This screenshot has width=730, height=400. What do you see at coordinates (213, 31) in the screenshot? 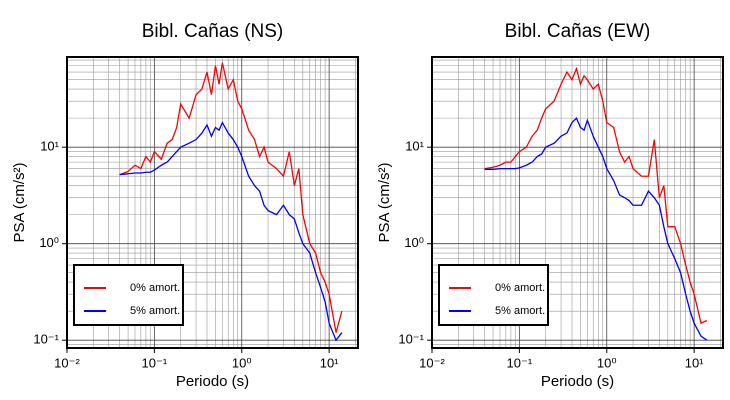
I see `chart-title: Bibl. Cañas (NS)` at bounding box center [213, 31].